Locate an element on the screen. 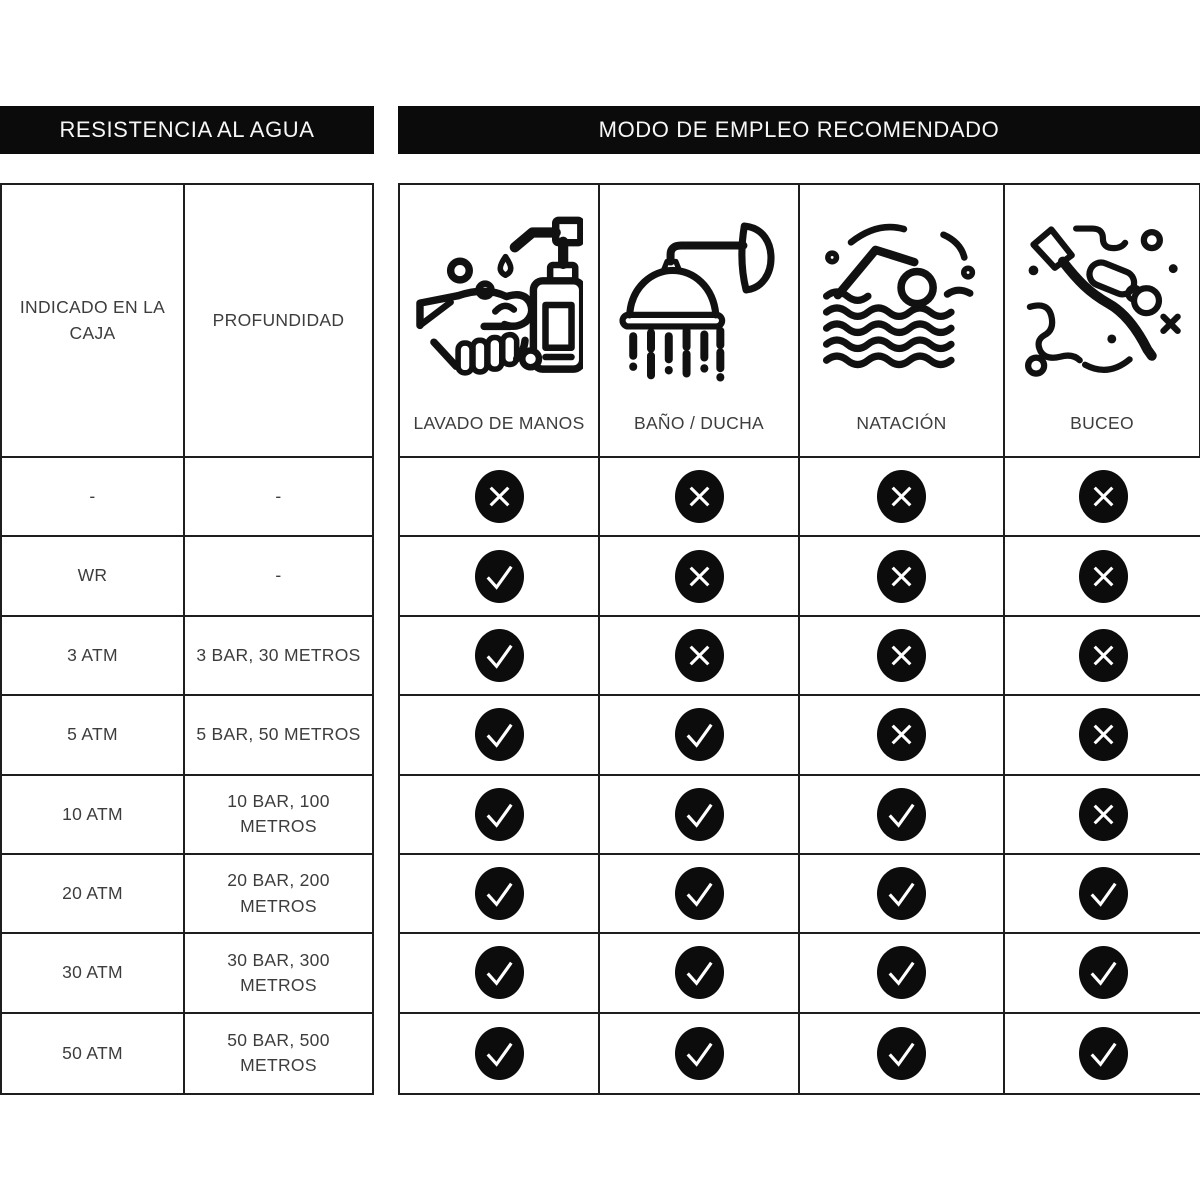 The height and width of the screenshot is (1200, 1200). activity-label-swimming: NATACIÓN is located at coordinates (901, 422).